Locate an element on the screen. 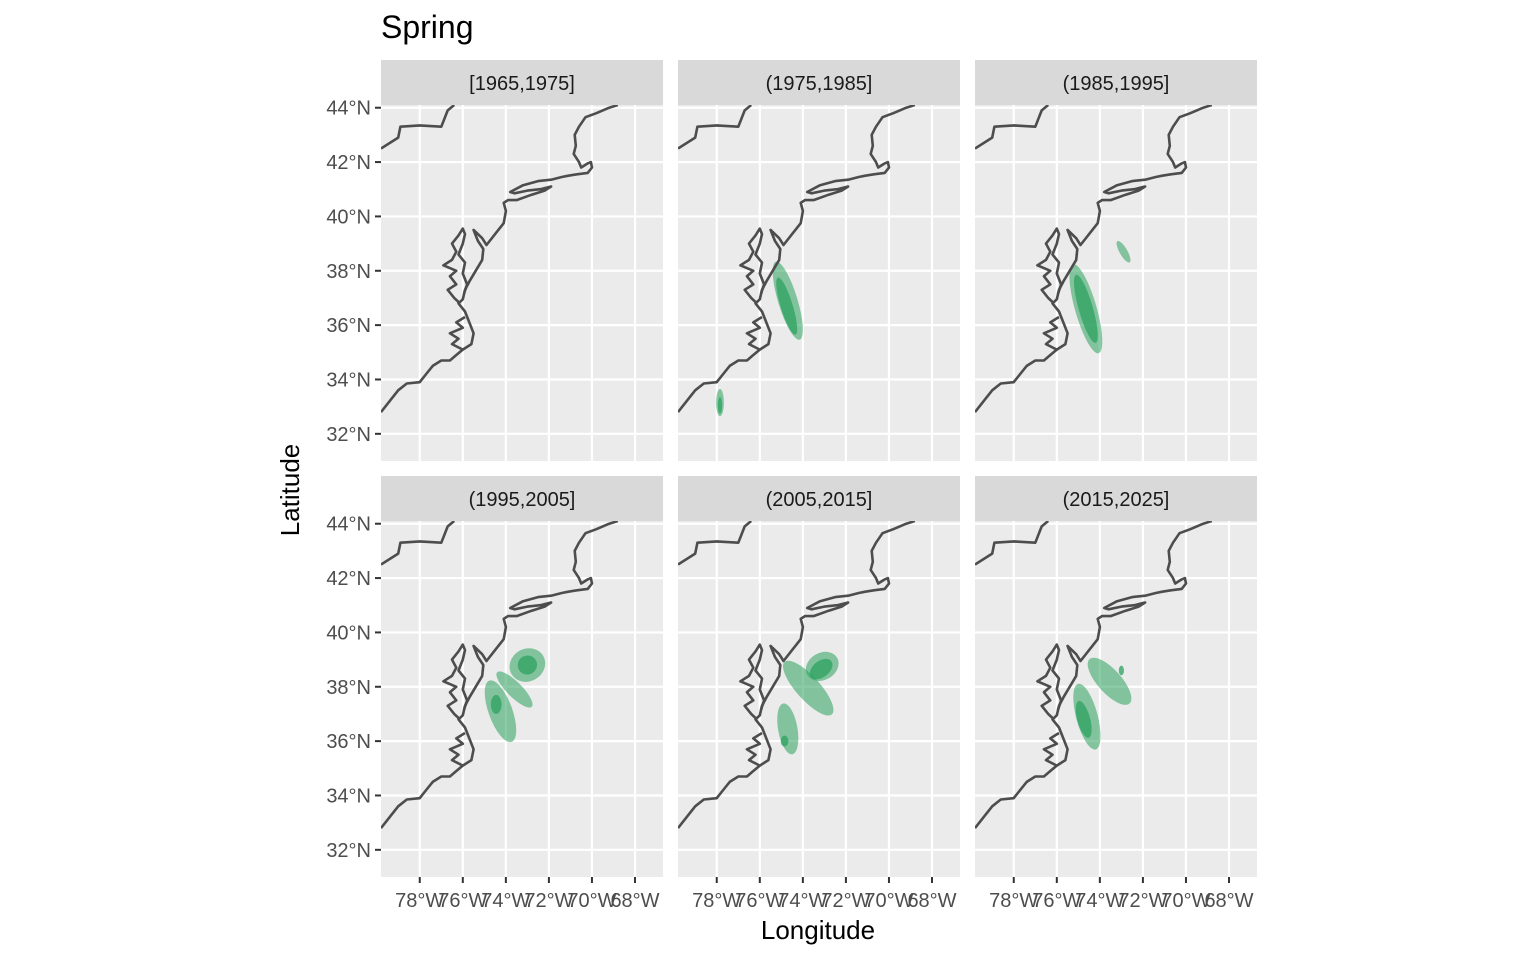 This screenshot has width=1536, height=960. map-panel: (2015,2025] 78°W76°W74°W72°W70°W68°W is located at coordinates (1116, 694).